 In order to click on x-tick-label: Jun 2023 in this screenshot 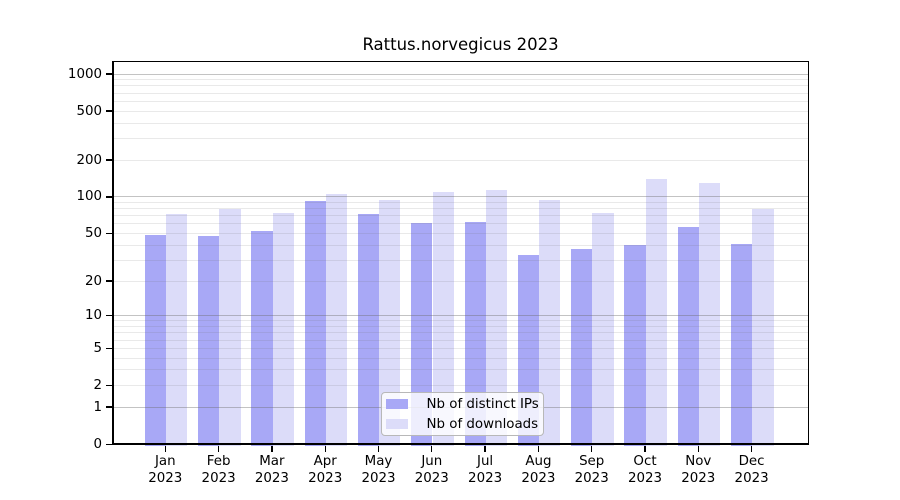, I will do `click(431, 470)`.